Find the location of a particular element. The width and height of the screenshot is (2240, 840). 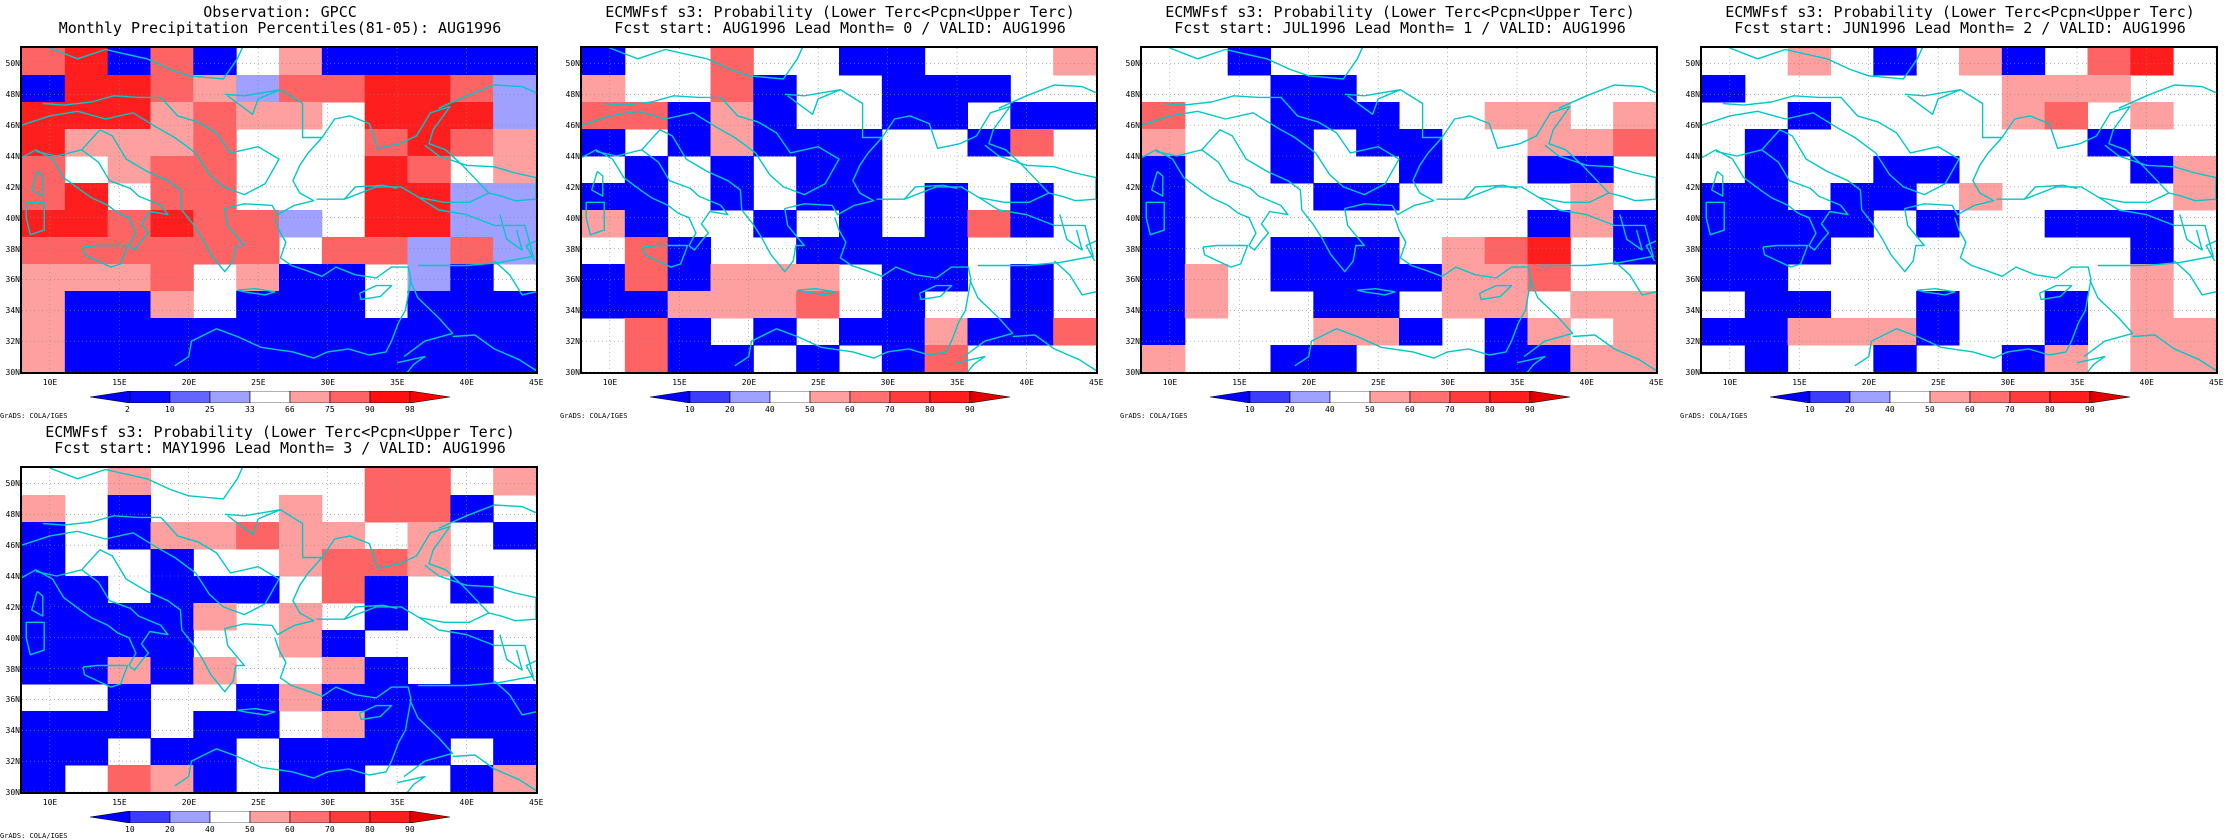

latitude-label: 32N is located at coordinates (12, 342).